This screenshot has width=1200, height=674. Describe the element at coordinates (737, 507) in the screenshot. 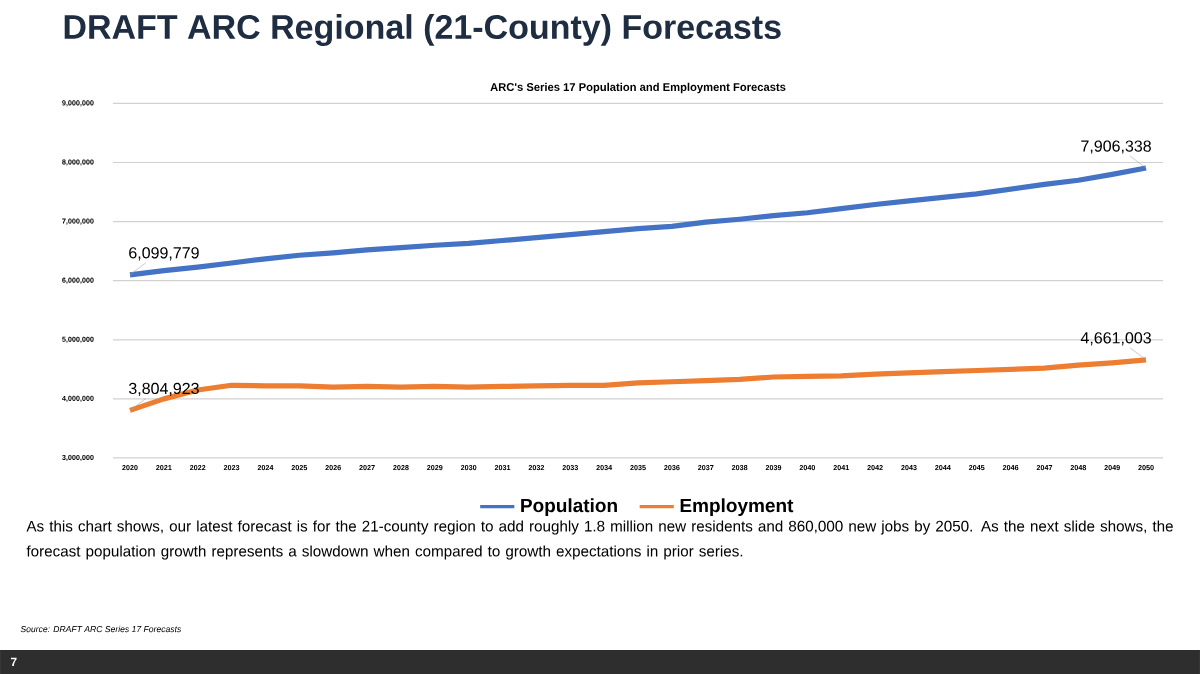

I see `legend-label: Employment` at that location.